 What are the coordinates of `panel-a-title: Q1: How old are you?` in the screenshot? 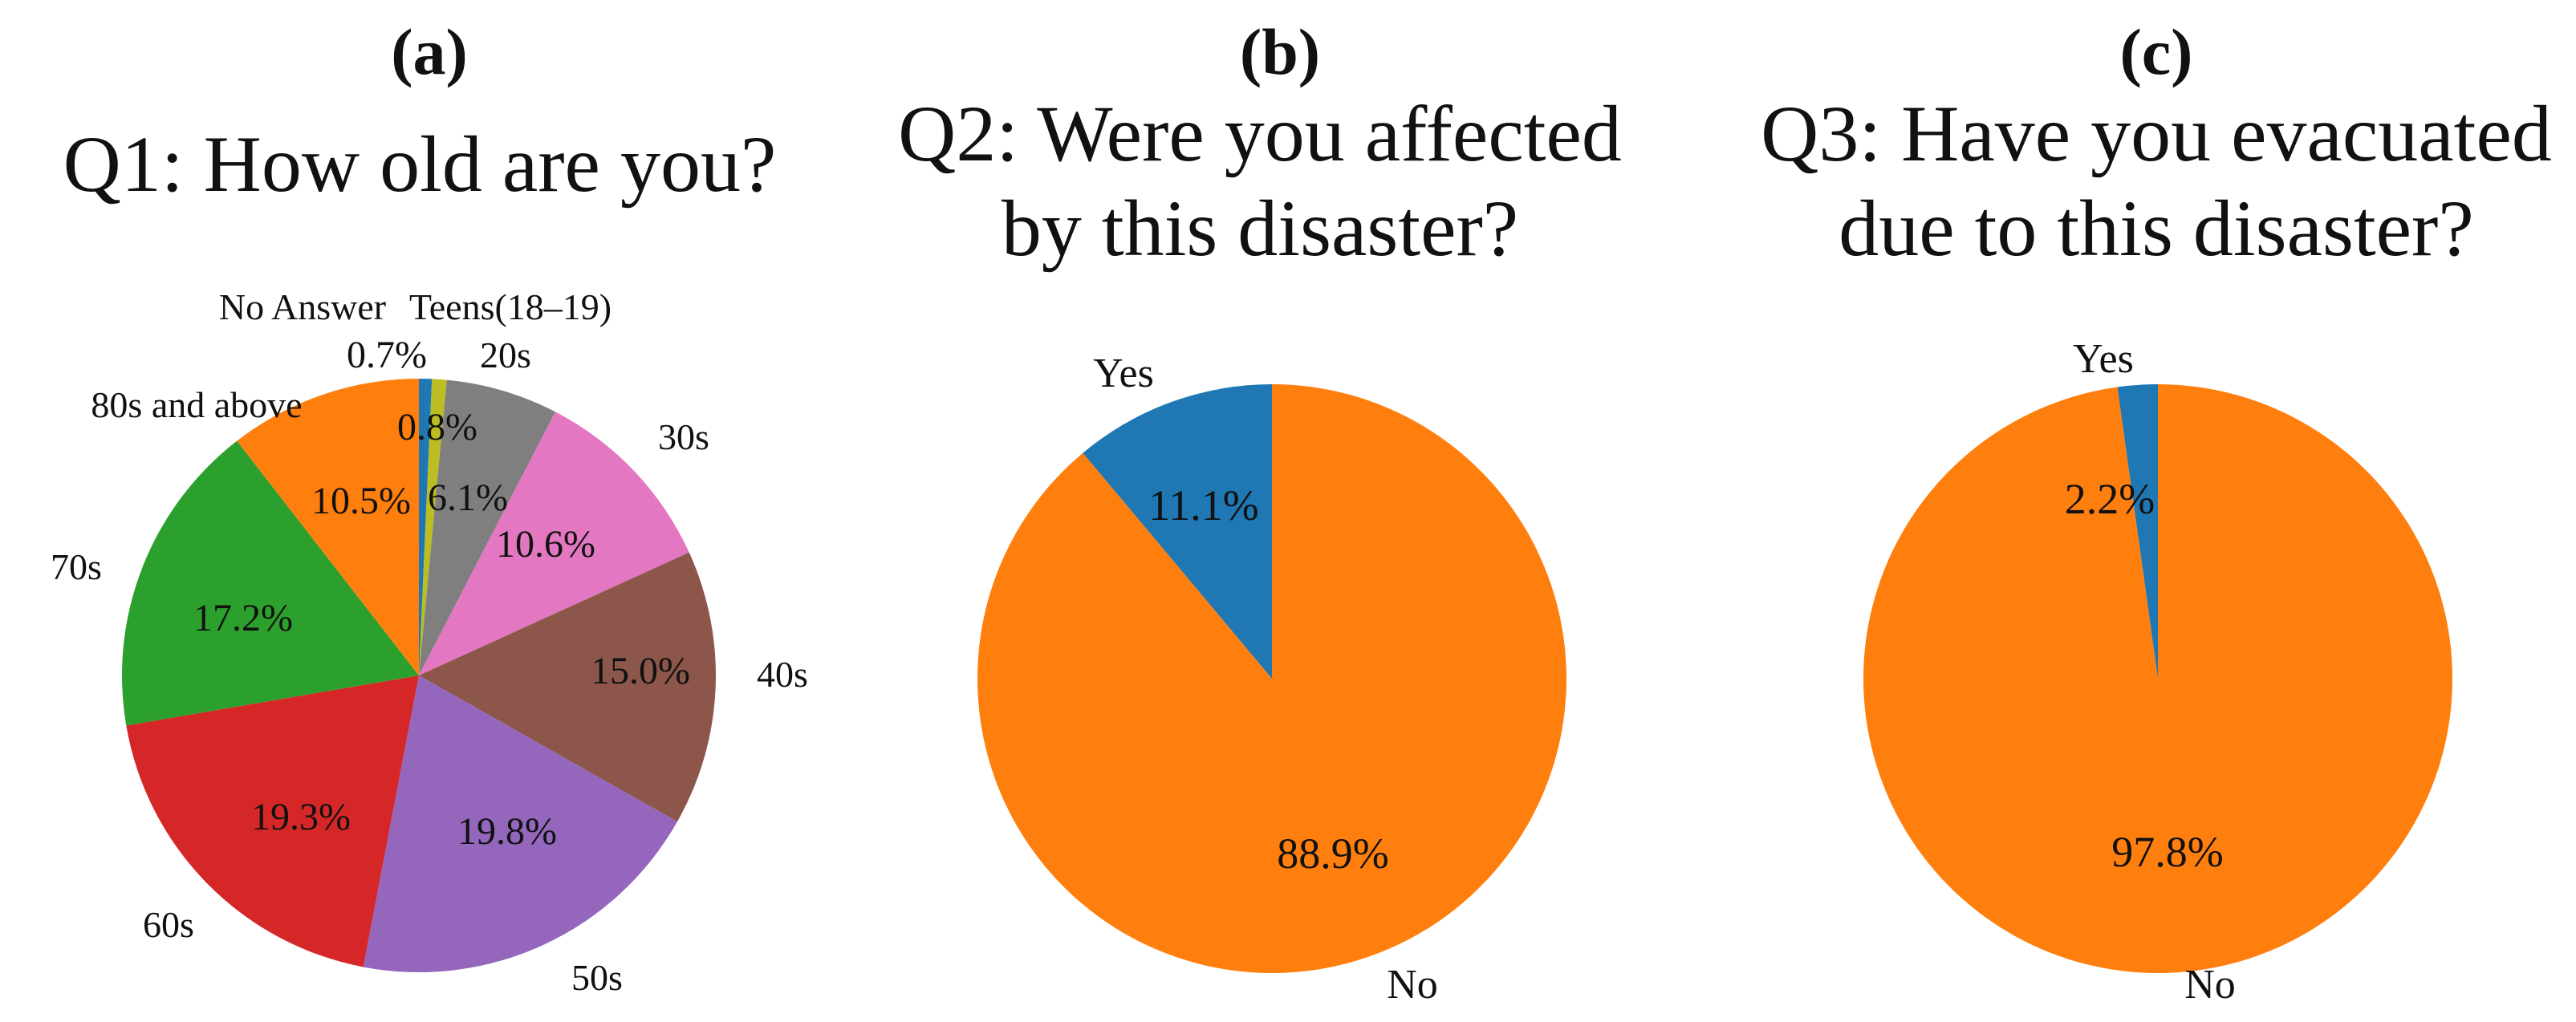 It's located at (420, 165).